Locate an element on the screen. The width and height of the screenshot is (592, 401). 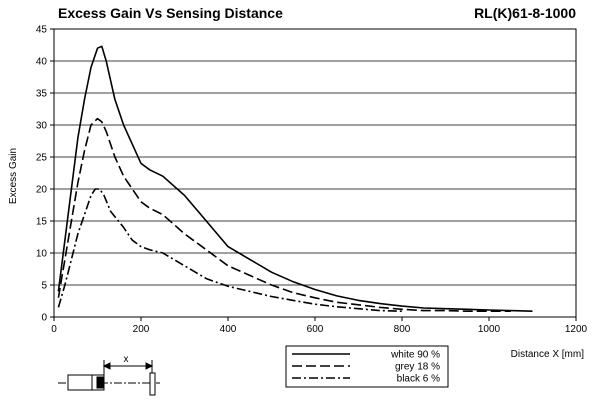
model-number: RL(K)61-8-1000 is located at coordinates (525, 13).